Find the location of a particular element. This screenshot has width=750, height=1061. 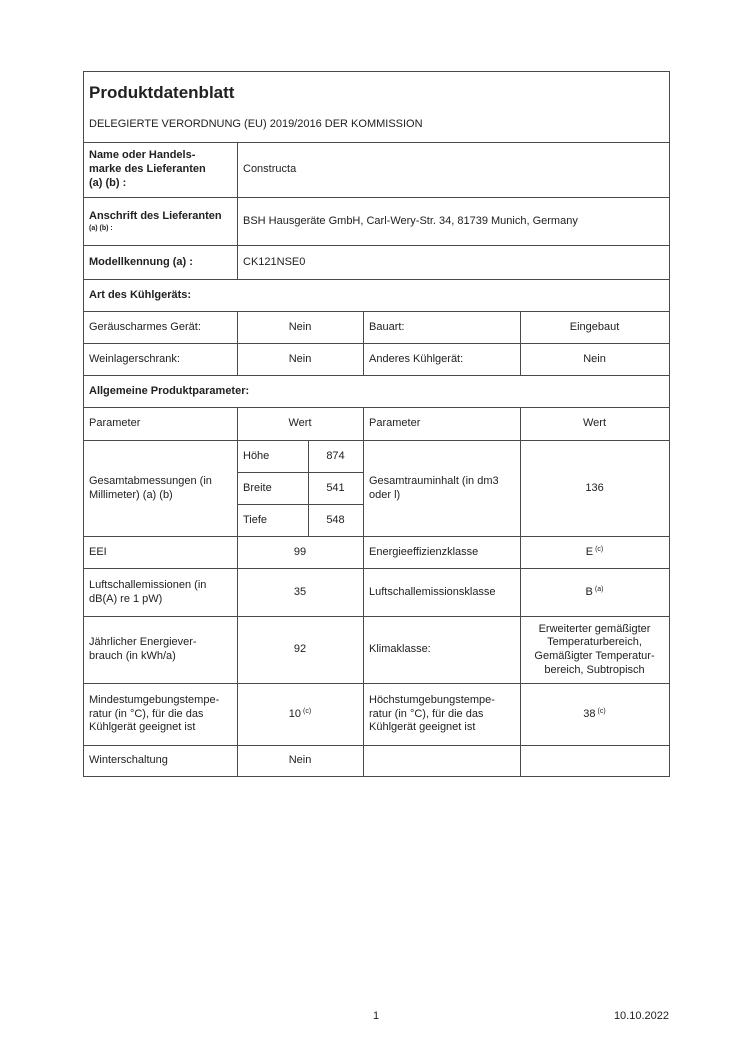

winter-mode-row: Winterschaltung Nein is located at coordinates (377, 761).